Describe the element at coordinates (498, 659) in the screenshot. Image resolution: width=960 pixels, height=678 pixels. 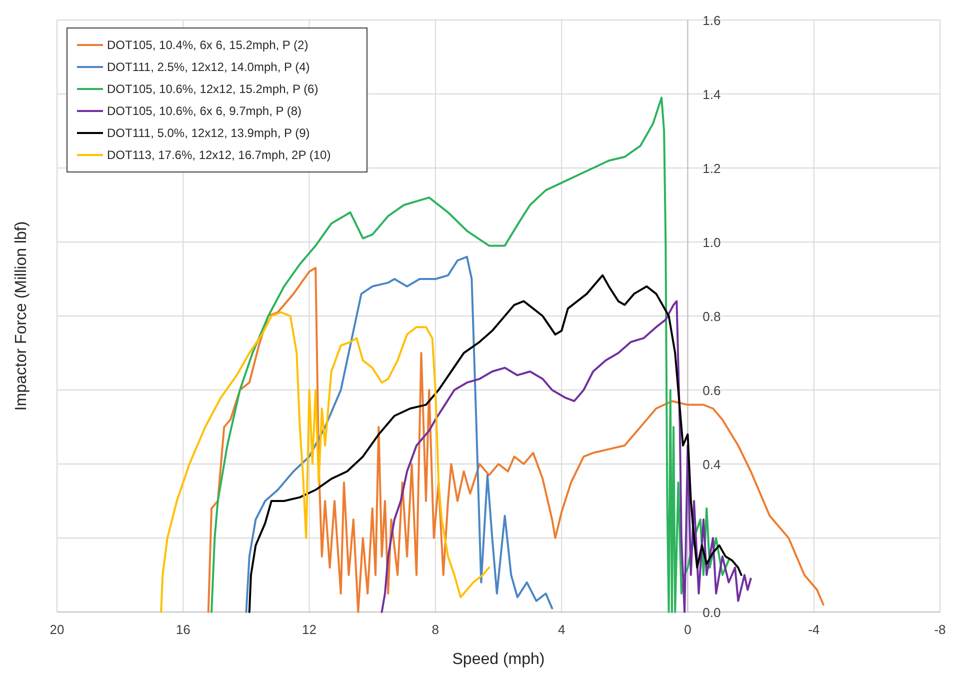
I see `x-axis-title: Speed (mph)` at that location.